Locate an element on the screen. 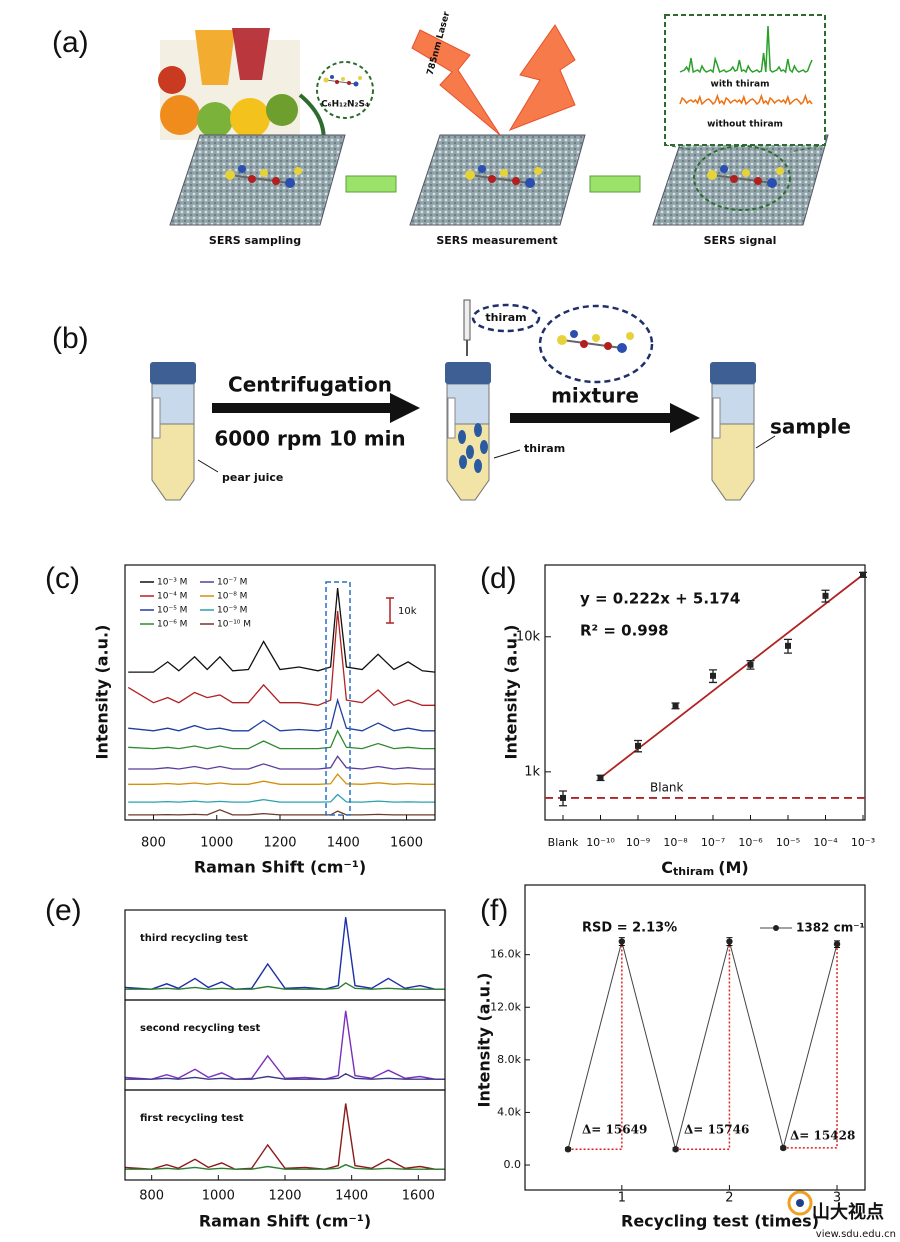 Image resolution: width=900 pixels, height=1242 pixels. pipette is located at coordinates (467, 320).